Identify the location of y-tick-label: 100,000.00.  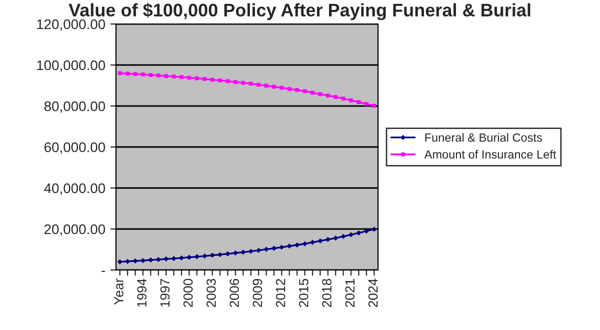
(71, 66).